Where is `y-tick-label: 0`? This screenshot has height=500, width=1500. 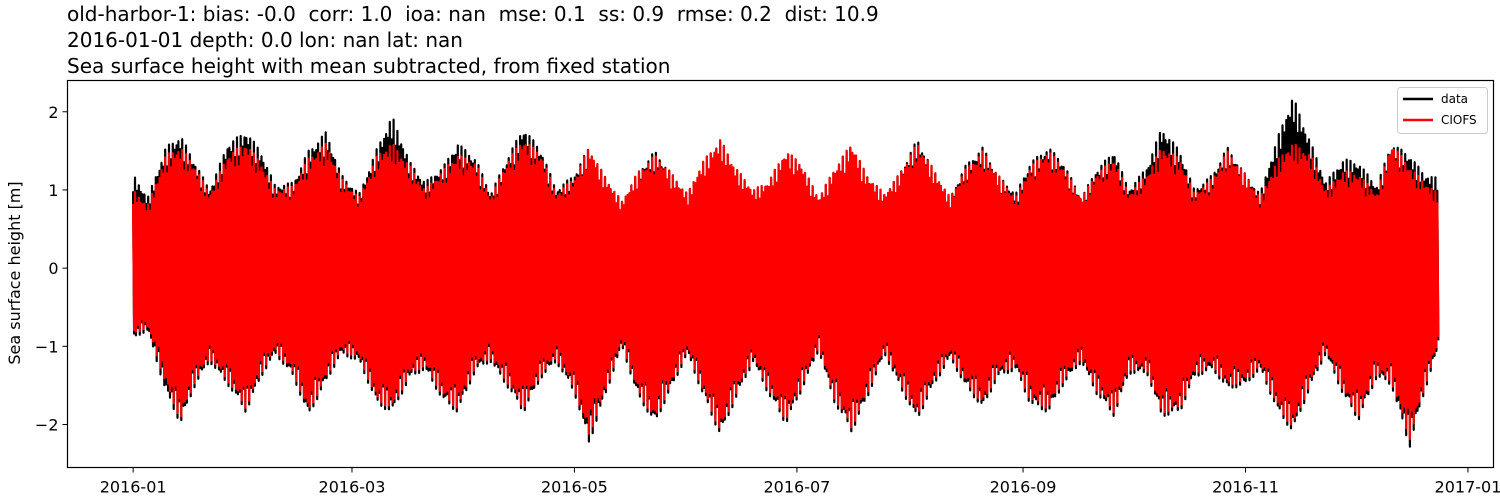
y-tick-label: 0 is located at coordinates (53, 268).